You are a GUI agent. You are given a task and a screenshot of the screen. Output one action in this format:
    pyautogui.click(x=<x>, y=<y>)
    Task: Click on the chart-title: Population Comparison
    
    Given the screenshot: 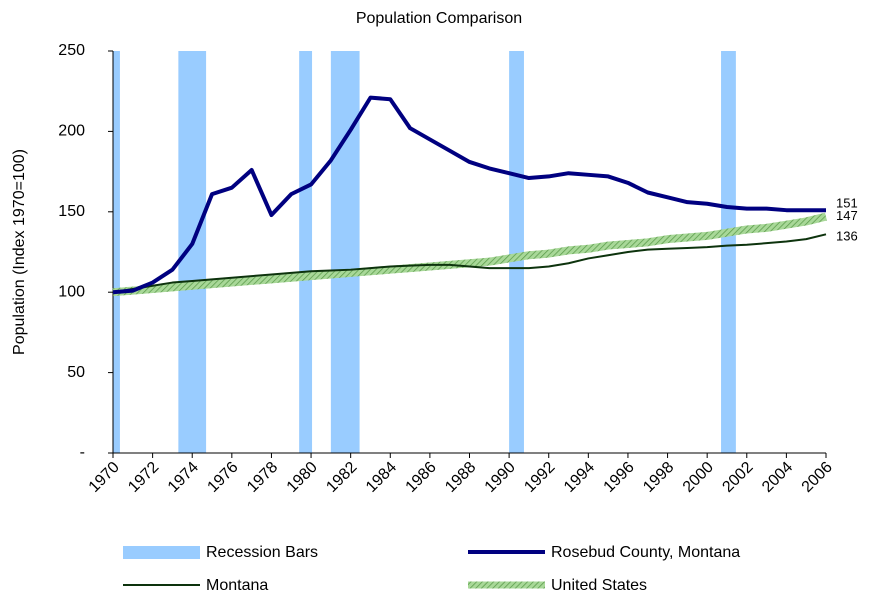 What is the action you would take?
    pyautogui.click(x=439, y=18)
    